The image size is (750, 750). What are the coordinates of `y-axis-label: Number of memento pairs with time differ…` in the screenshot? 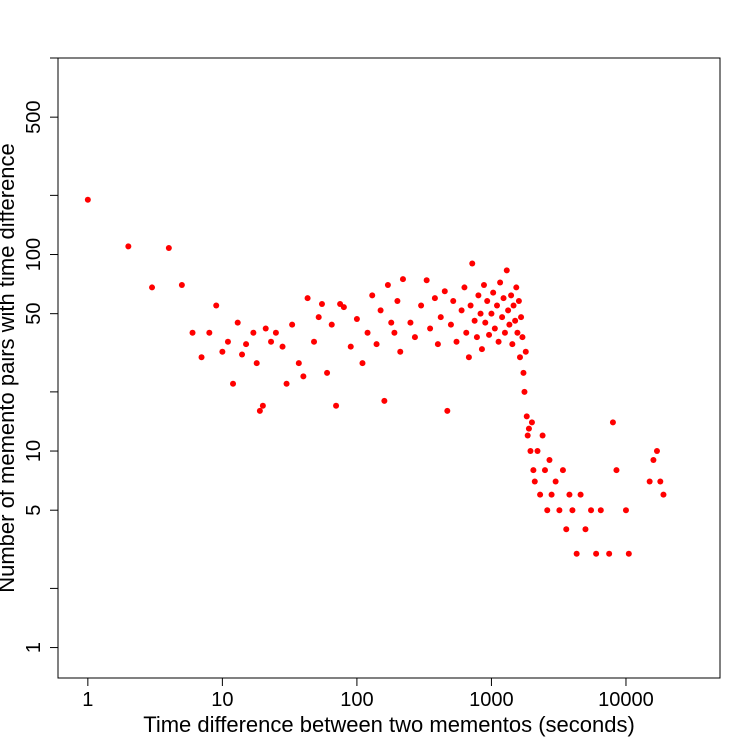 It's located at (9, 368).